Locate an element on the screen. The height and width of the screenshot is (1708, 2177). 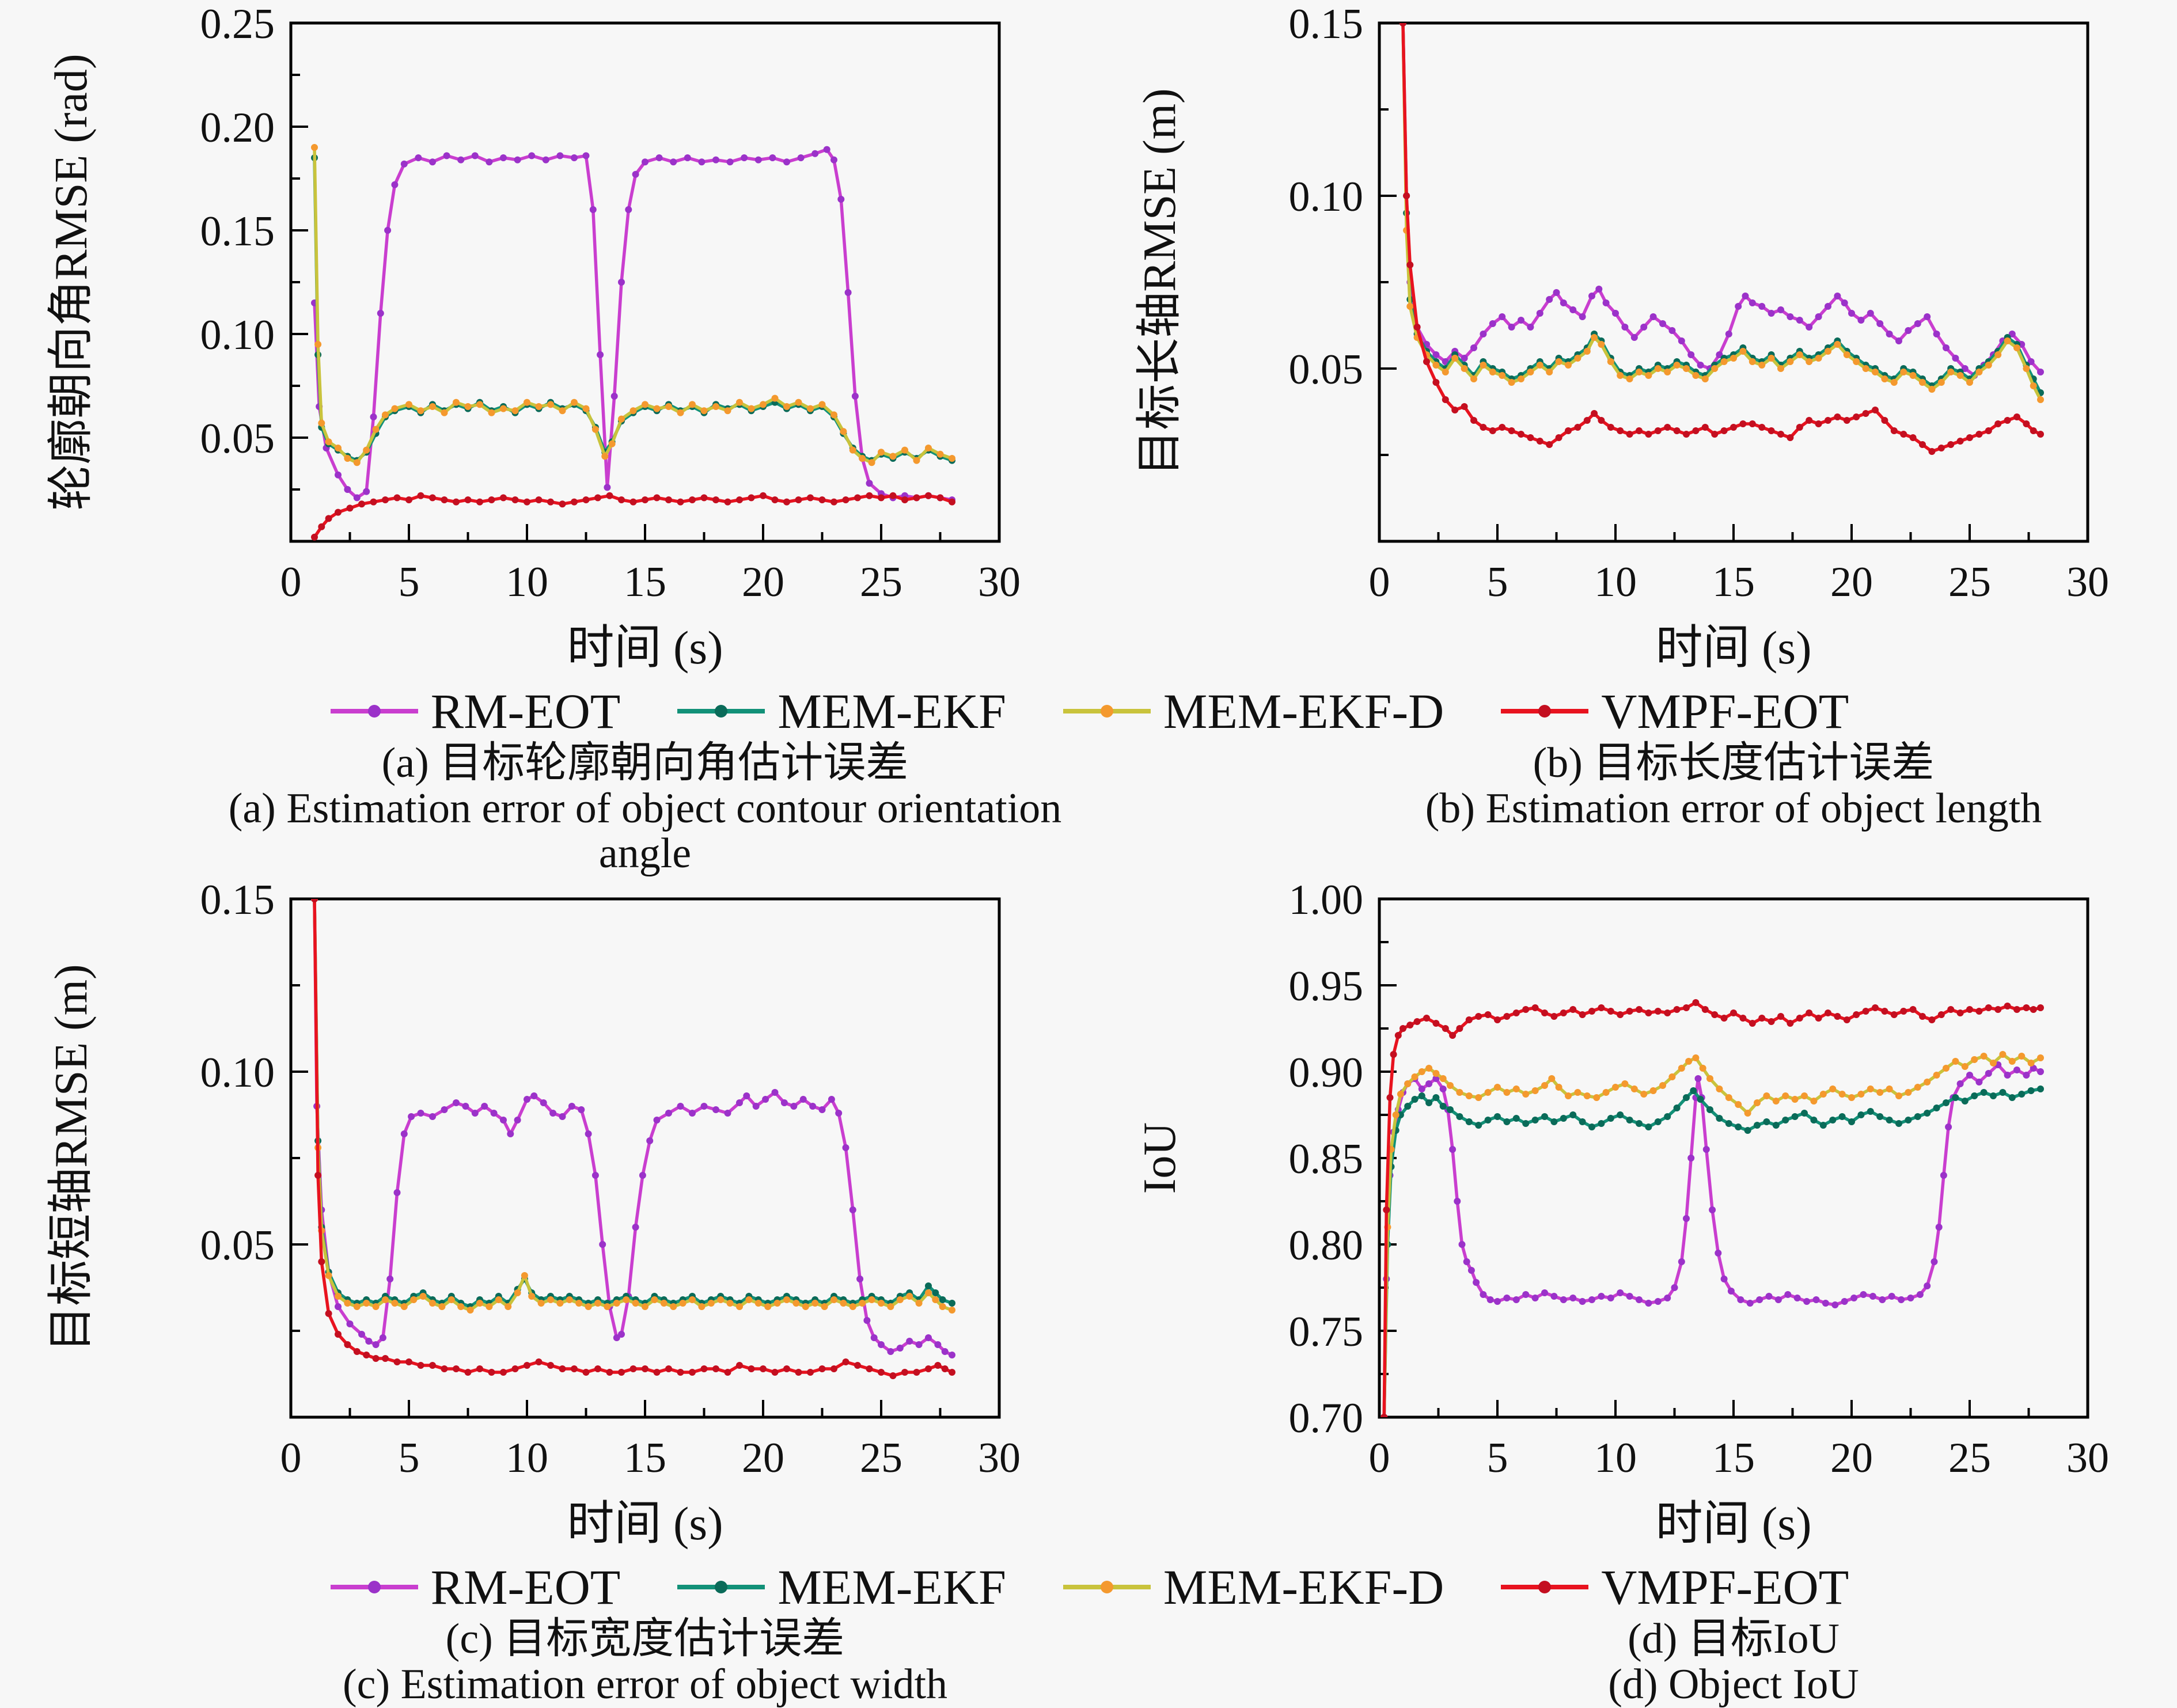
svg-text: 0.85 is located at coordinates (1326, 1159).